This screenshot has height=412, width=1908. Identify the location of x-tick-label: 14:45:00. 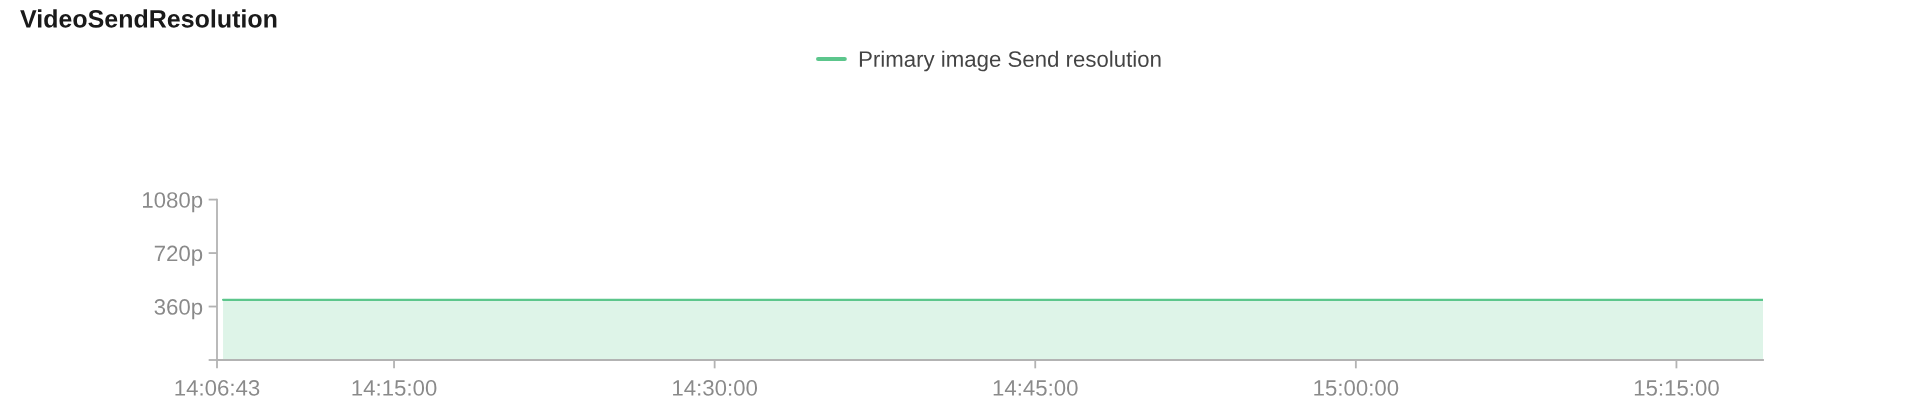
(1035, 388).